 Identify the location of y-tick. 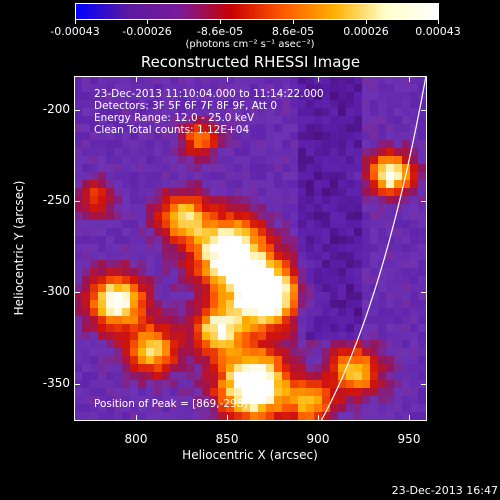
(77, 110).